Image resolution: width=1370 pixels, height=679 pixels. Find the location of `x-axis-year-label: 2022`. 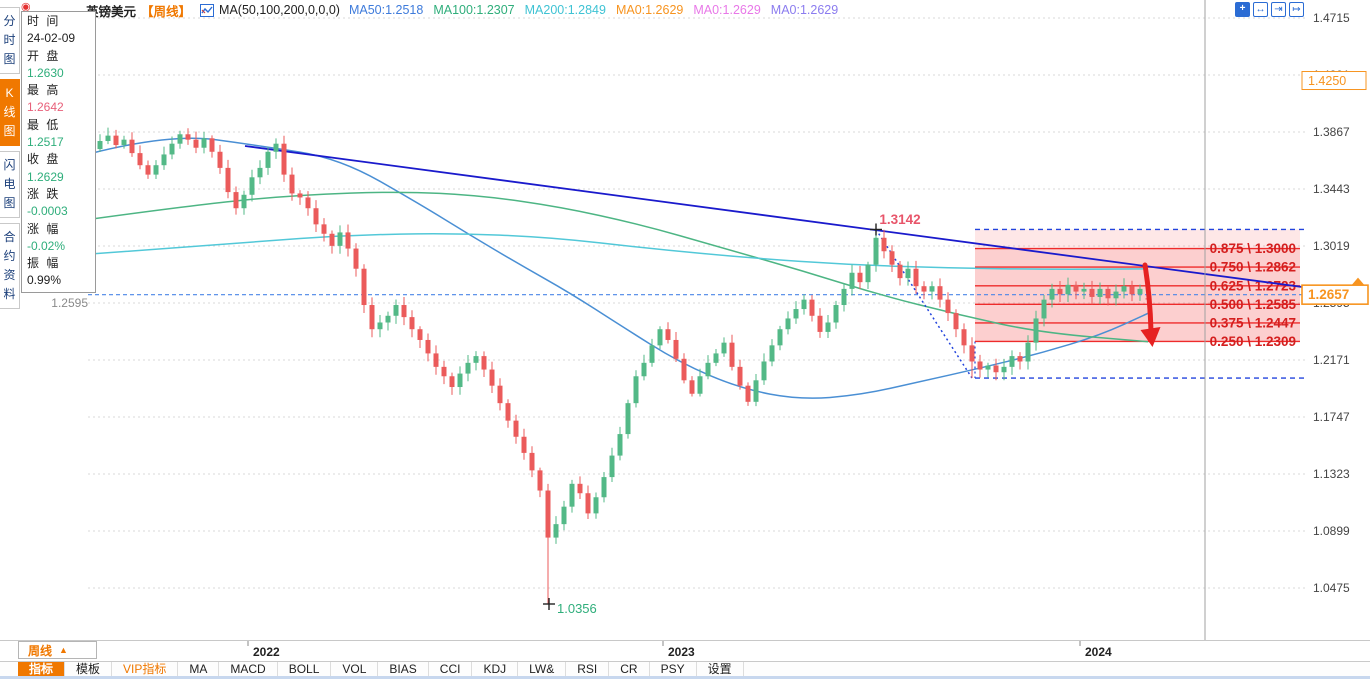

x-axis-year-label: 2022 is located at coordinates (266, 652).